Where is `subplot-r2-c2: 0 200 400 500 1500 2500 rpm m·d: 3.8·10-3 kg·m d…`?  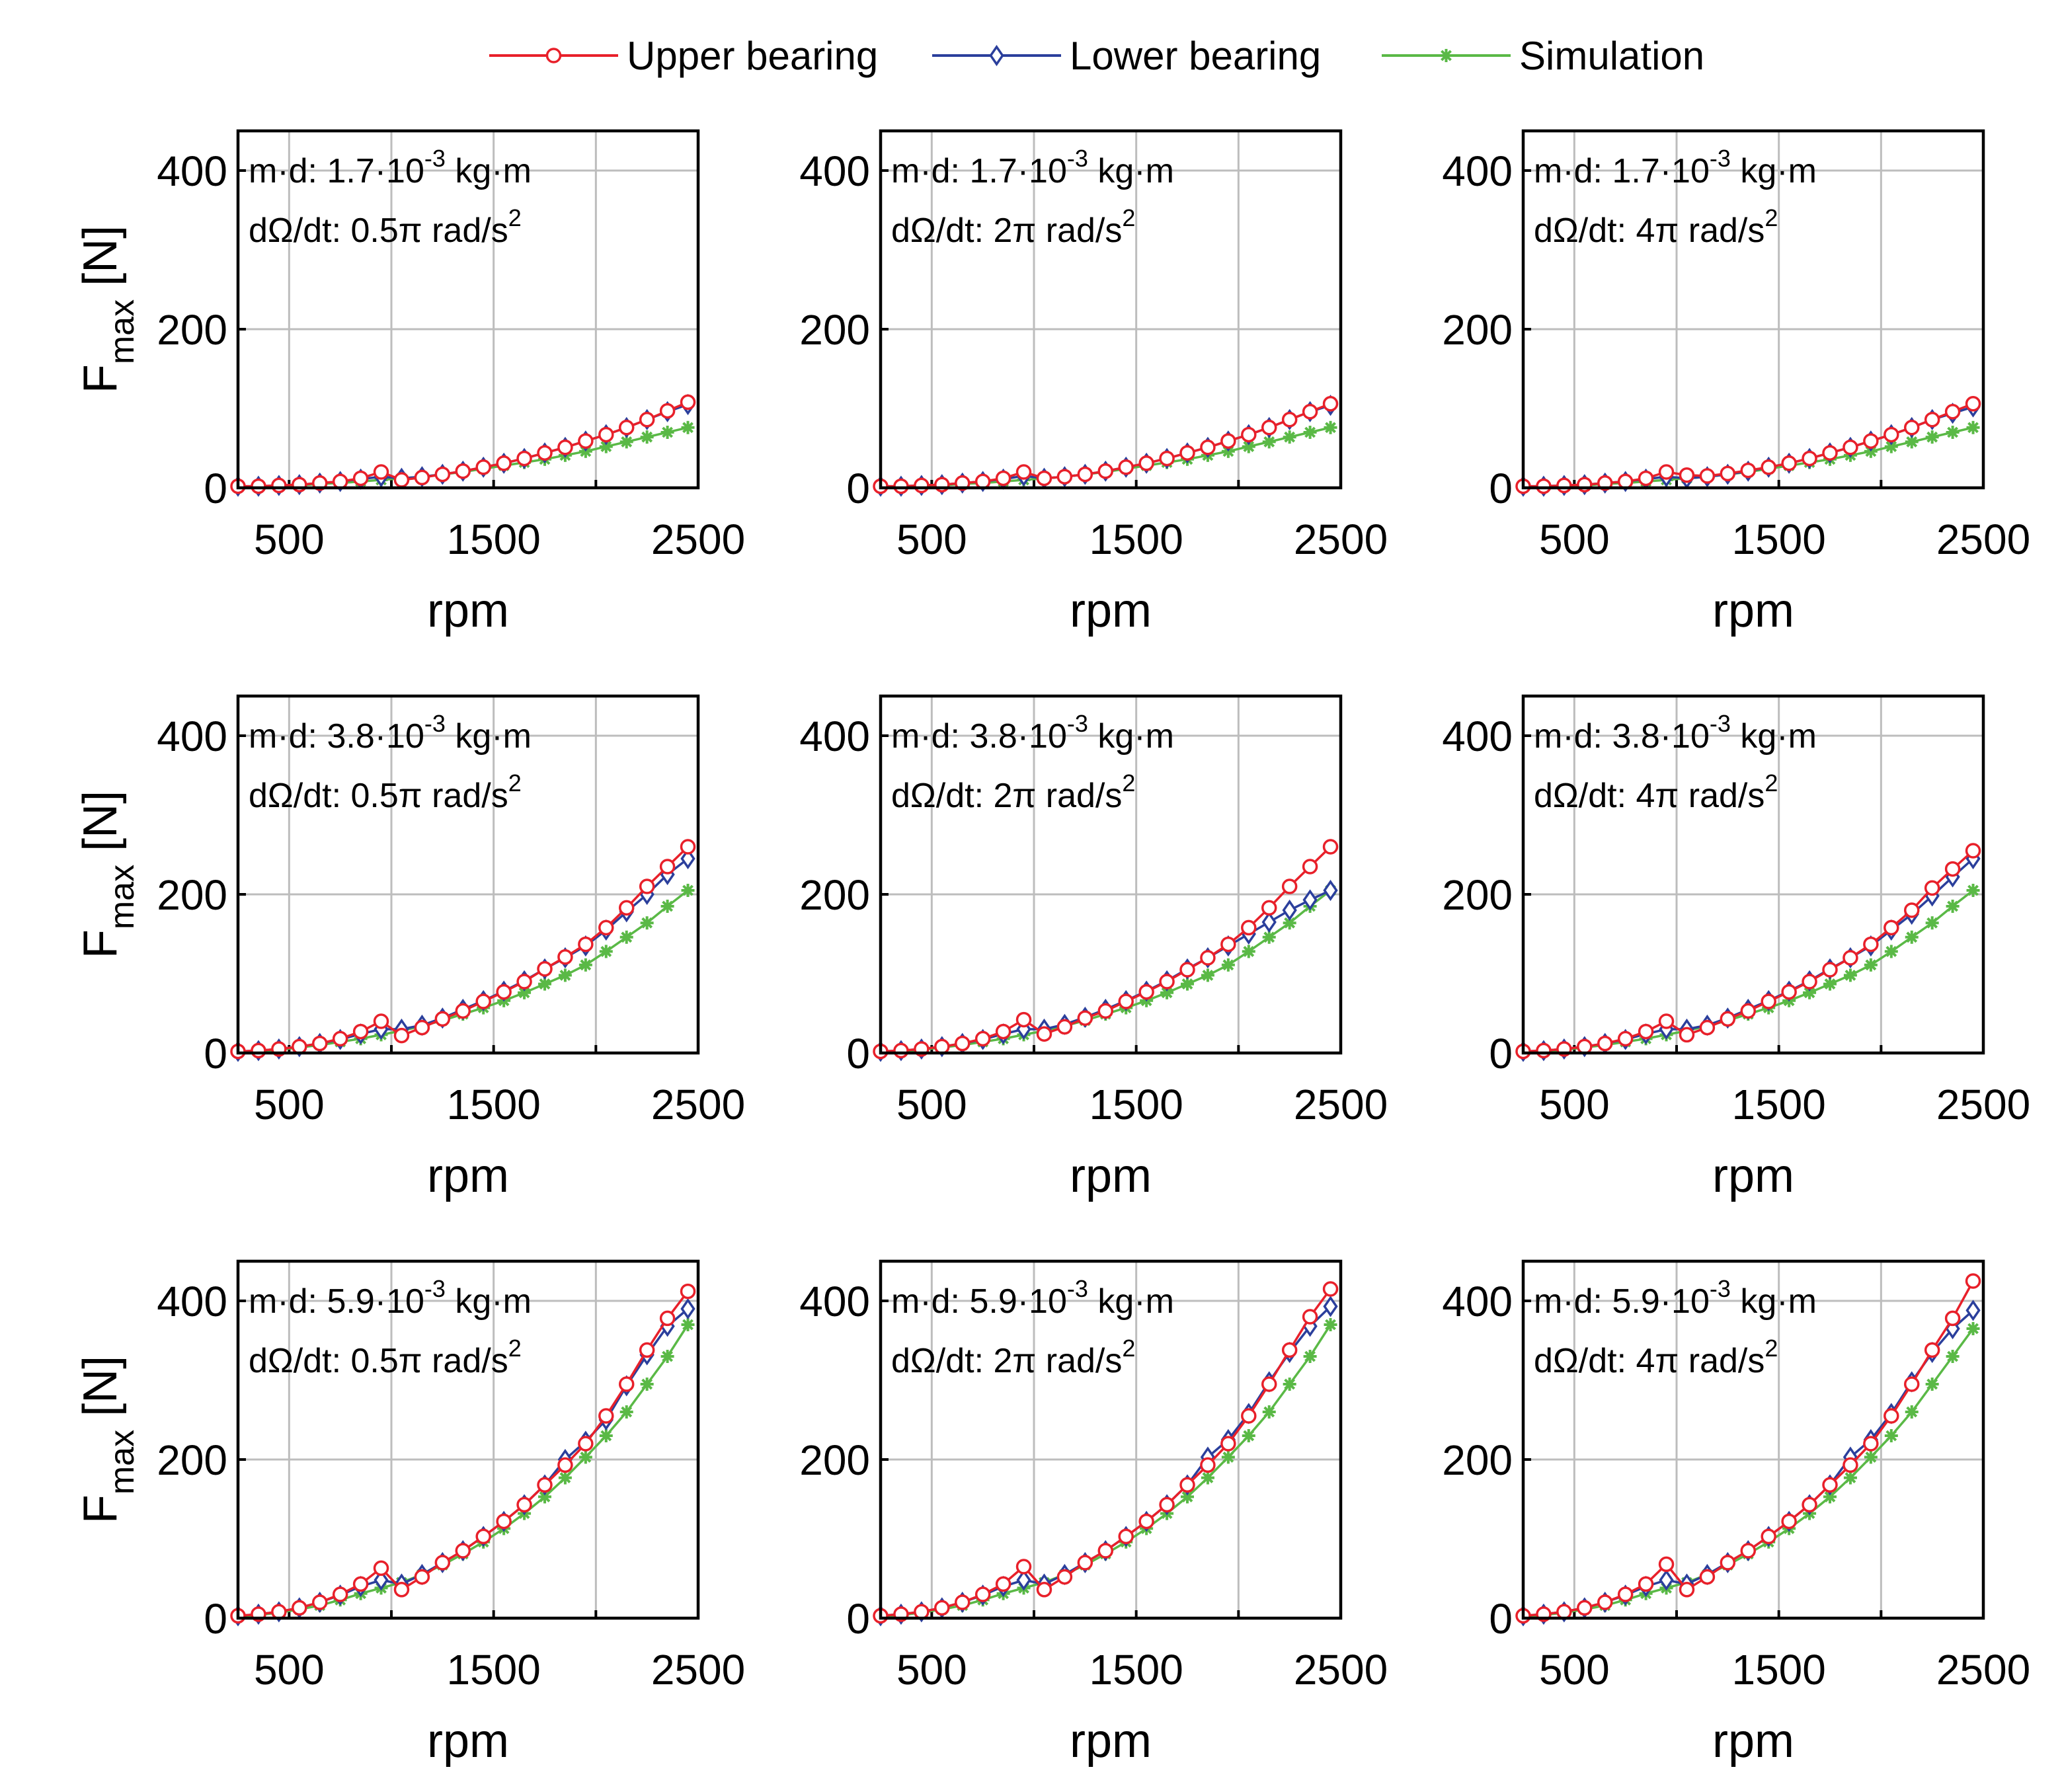 subplot-r2-c2: 0 200 400 500 1500 2500 rpm m·d: 3.8·10-3 kg·m d… is located at coordinates (1093, 948).